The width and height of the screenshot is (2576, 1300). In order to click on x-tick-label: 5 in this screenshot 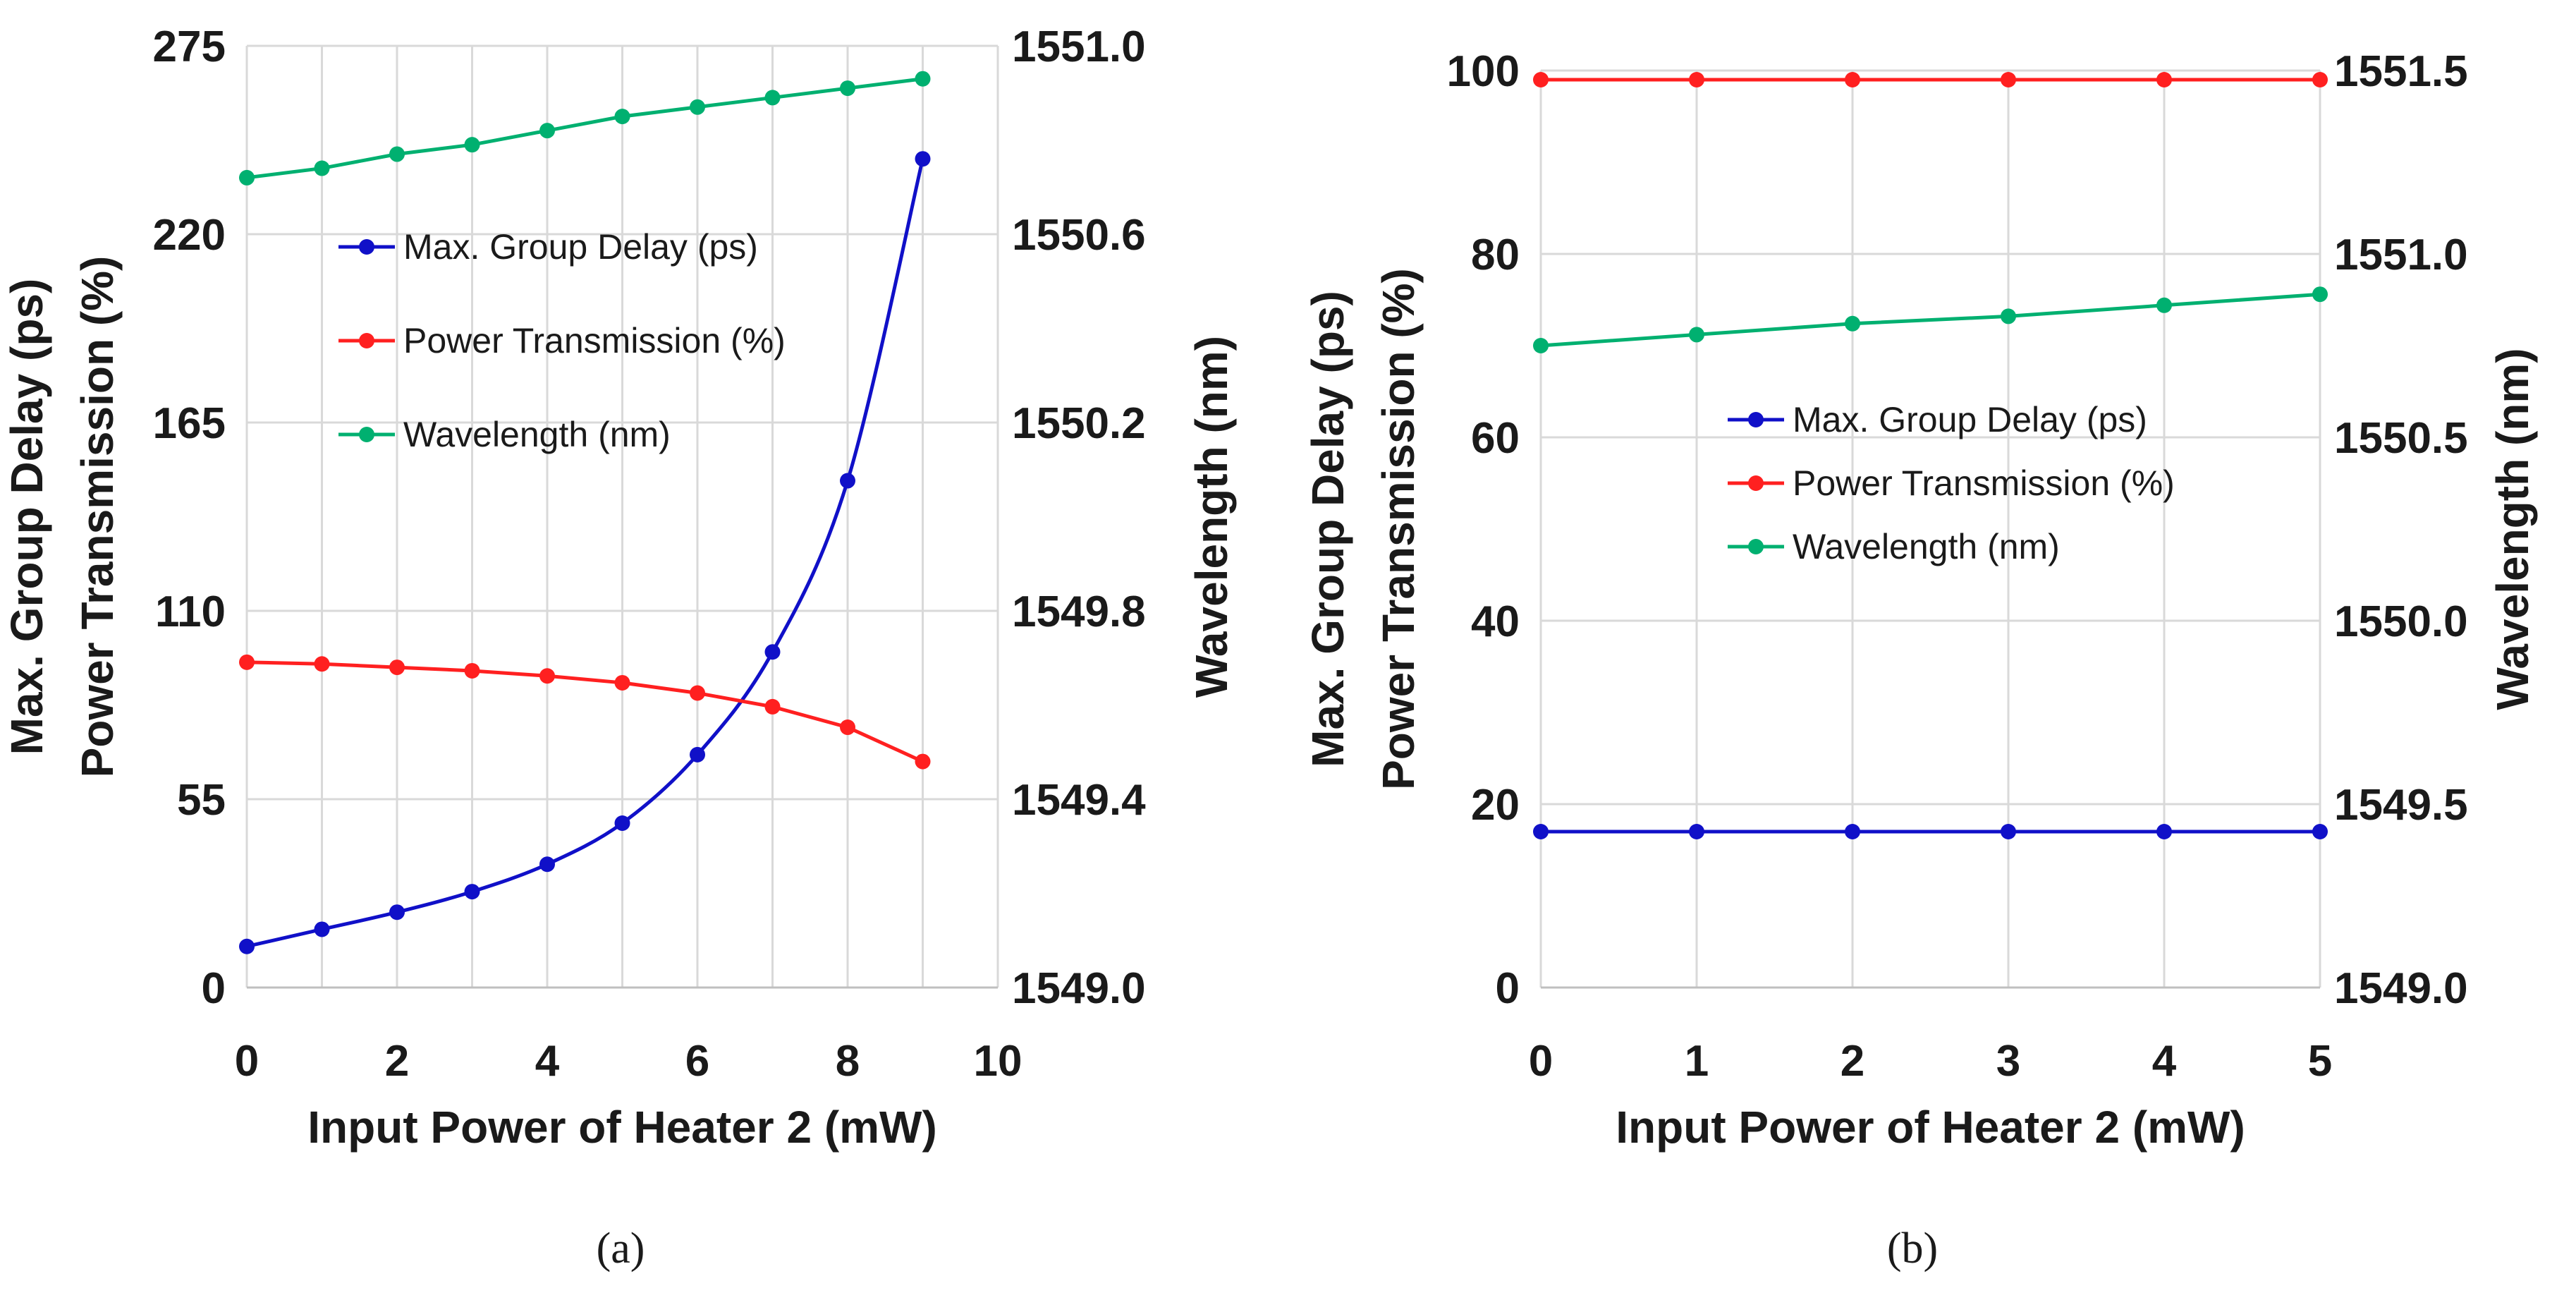, I will do `click(2320, 1061)`.